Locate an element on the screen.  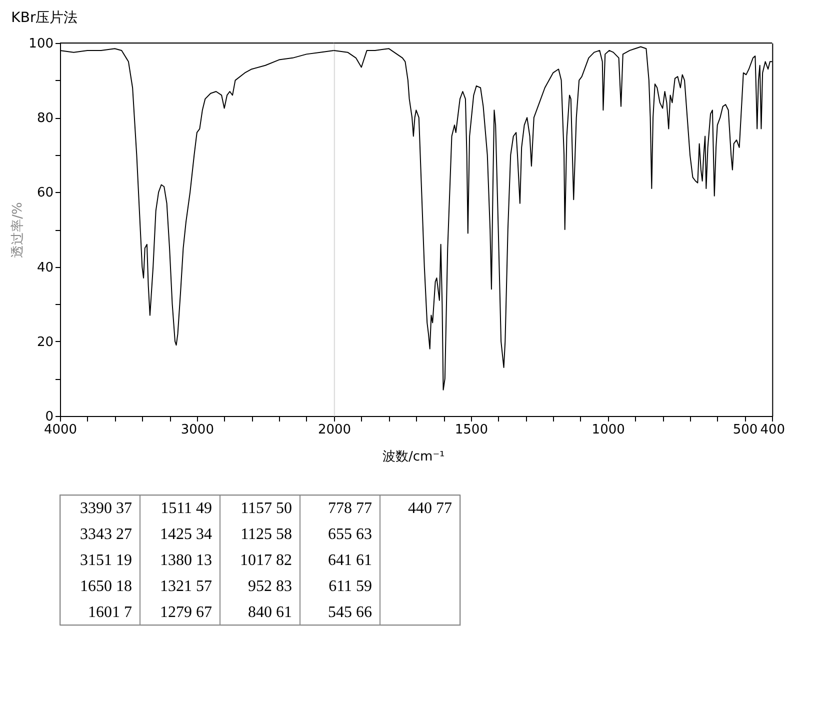
text: 440 77 is located at coordinates (430, 508).